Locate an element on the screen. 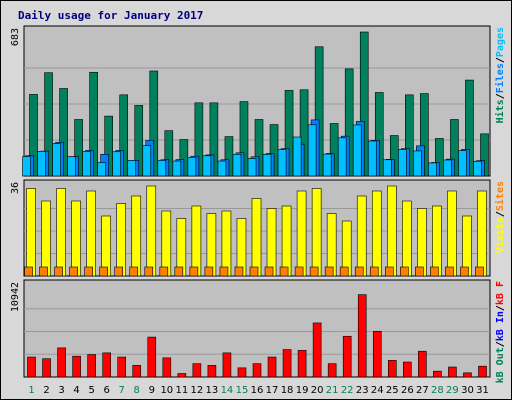  day-label: 18 is located at coordinates (287, 390).